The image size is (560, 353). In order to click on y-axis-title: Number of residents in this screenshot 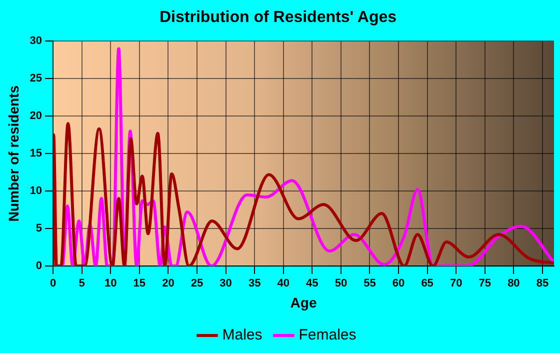, I will do `click(13, 153)`.